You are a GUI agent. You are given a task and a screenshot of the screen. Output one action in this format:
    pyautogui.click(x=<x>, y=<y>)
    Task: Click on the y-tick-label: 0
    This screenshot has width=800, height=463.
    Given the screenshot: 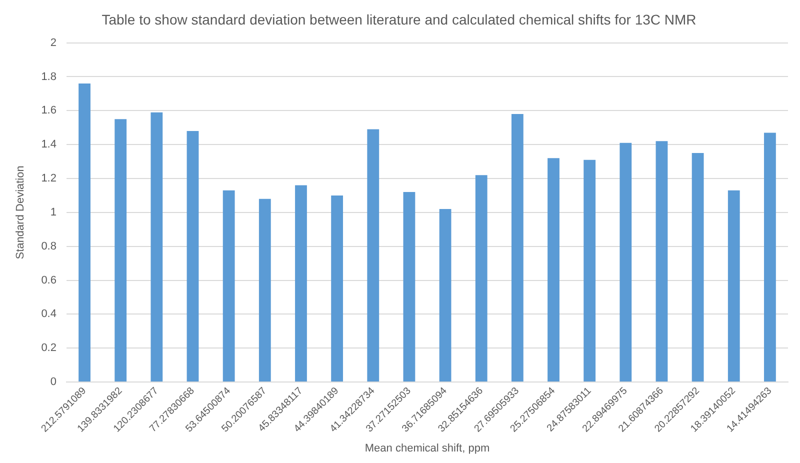 What is the action you would take?
    pyautogui.click(x=53, y=382)
    